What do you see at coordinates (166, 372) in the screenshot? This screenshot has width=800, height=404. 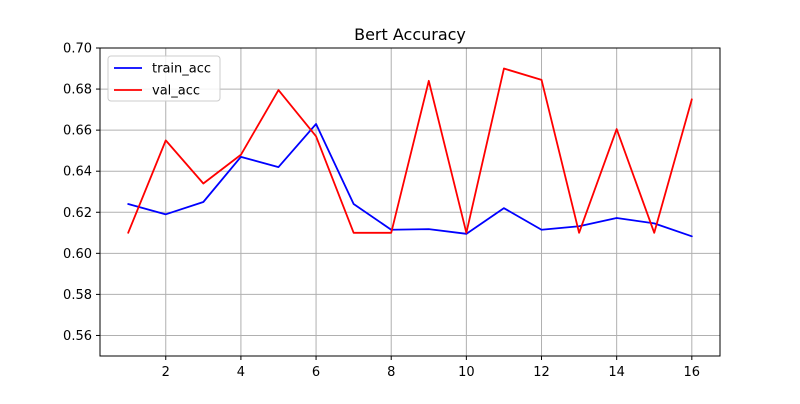 I see `x-tick-label: 2` at bounding box center [166, 372].